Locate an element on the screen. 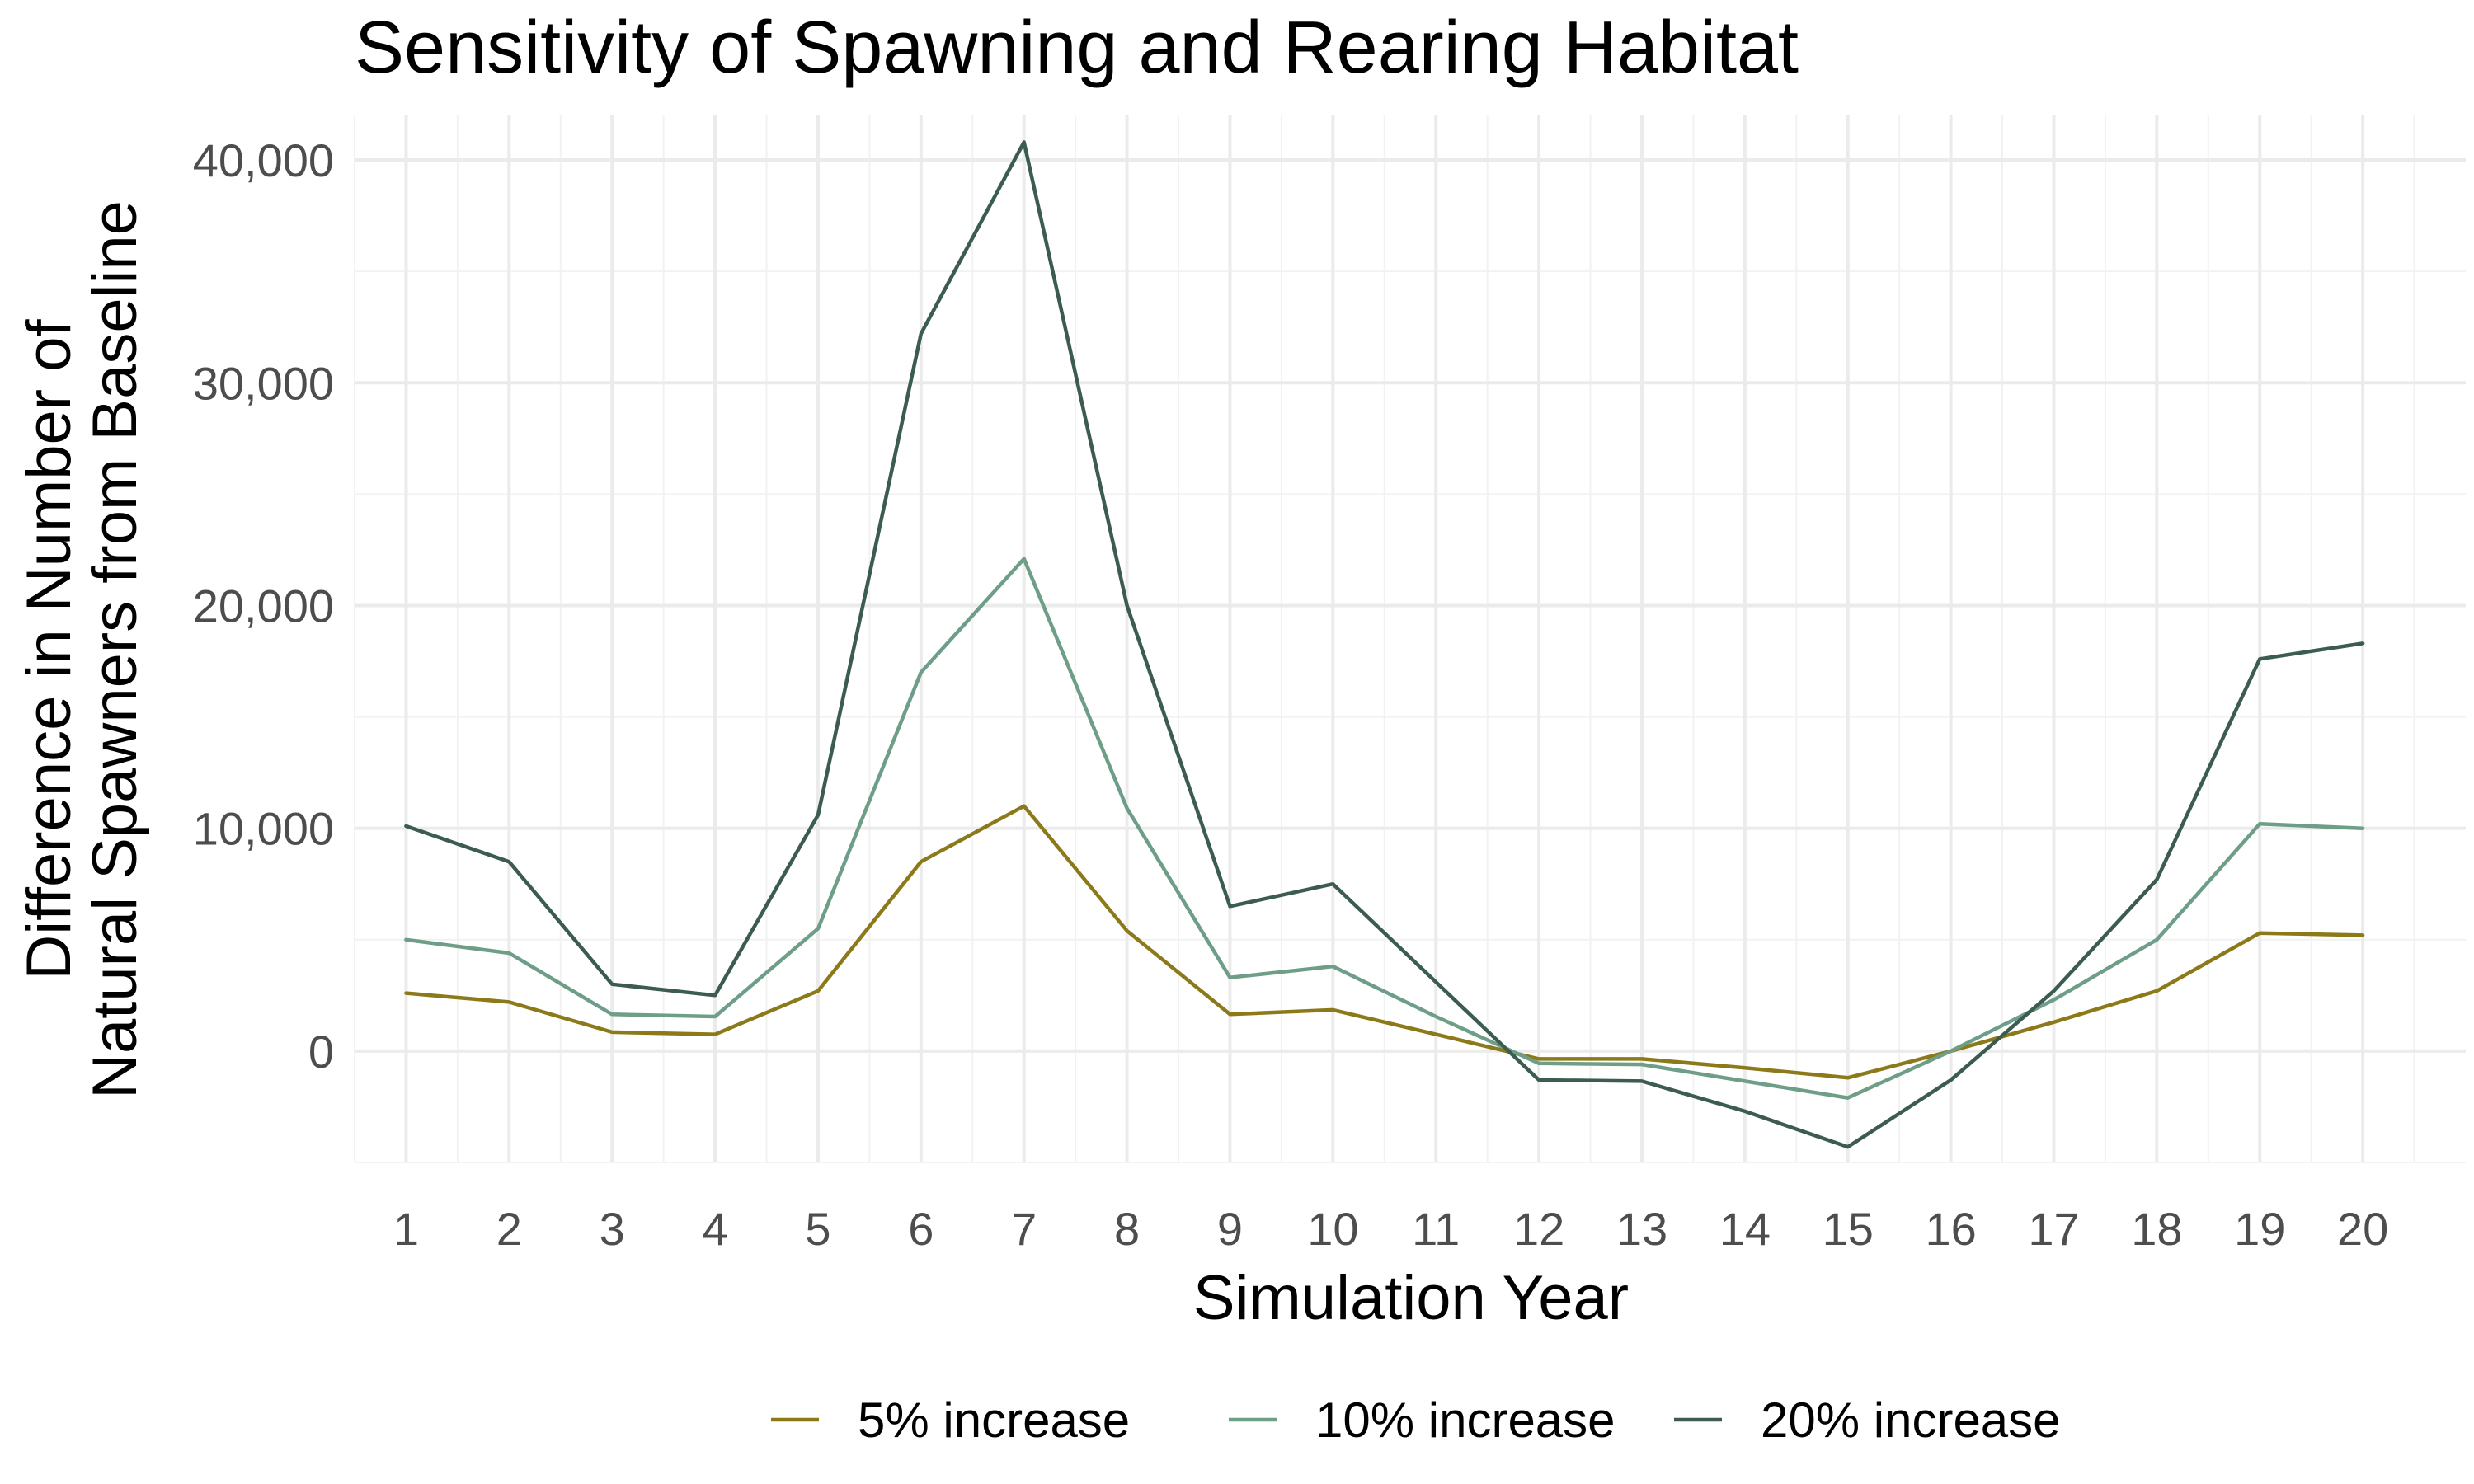  x-tick-label: 9 is located at coordinates (1230, 1229).